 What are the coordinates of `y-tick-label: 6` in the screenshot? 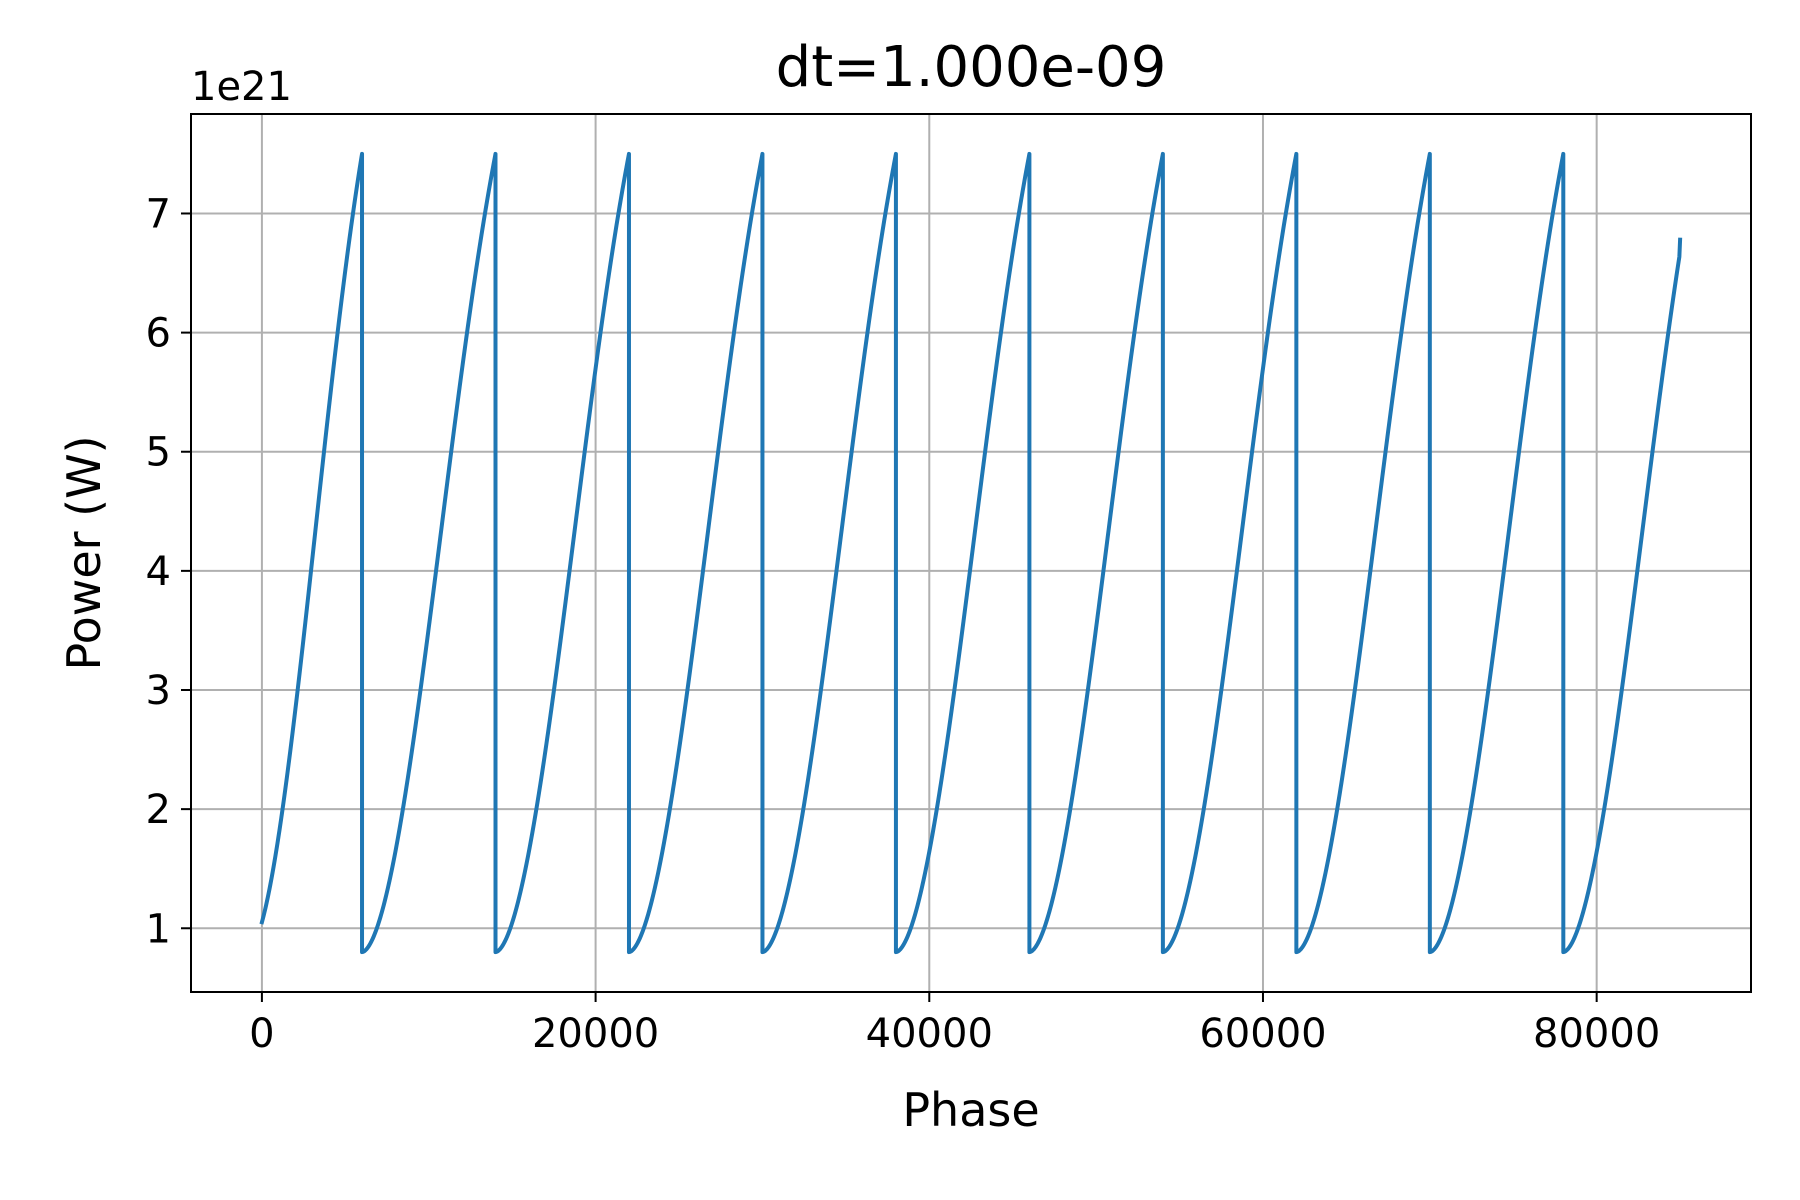 It's located at (158, 334).